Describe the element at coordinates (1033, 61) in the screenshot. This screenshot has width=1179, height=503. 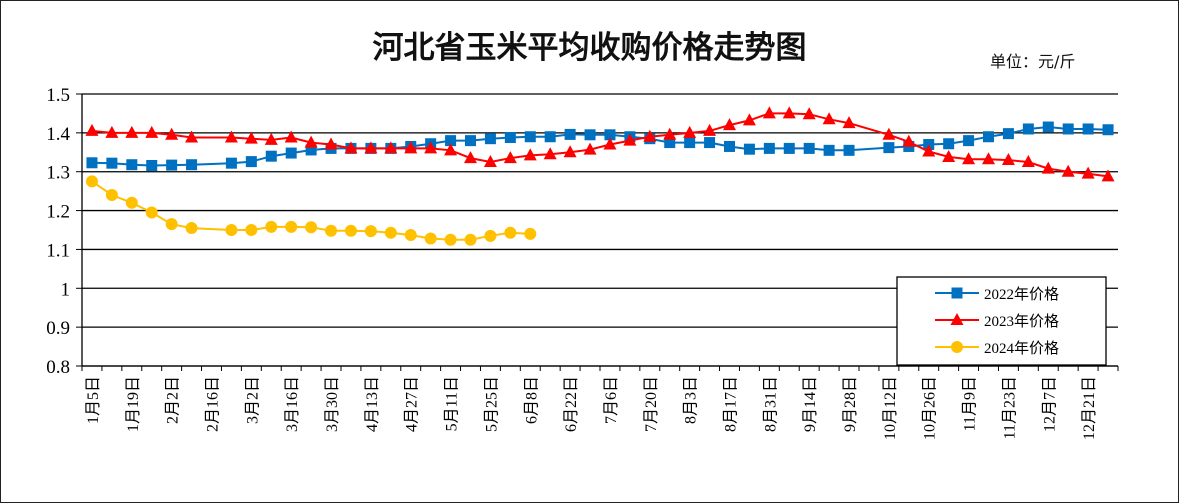
I see `unit-label: 单位：元/斤` at that location.